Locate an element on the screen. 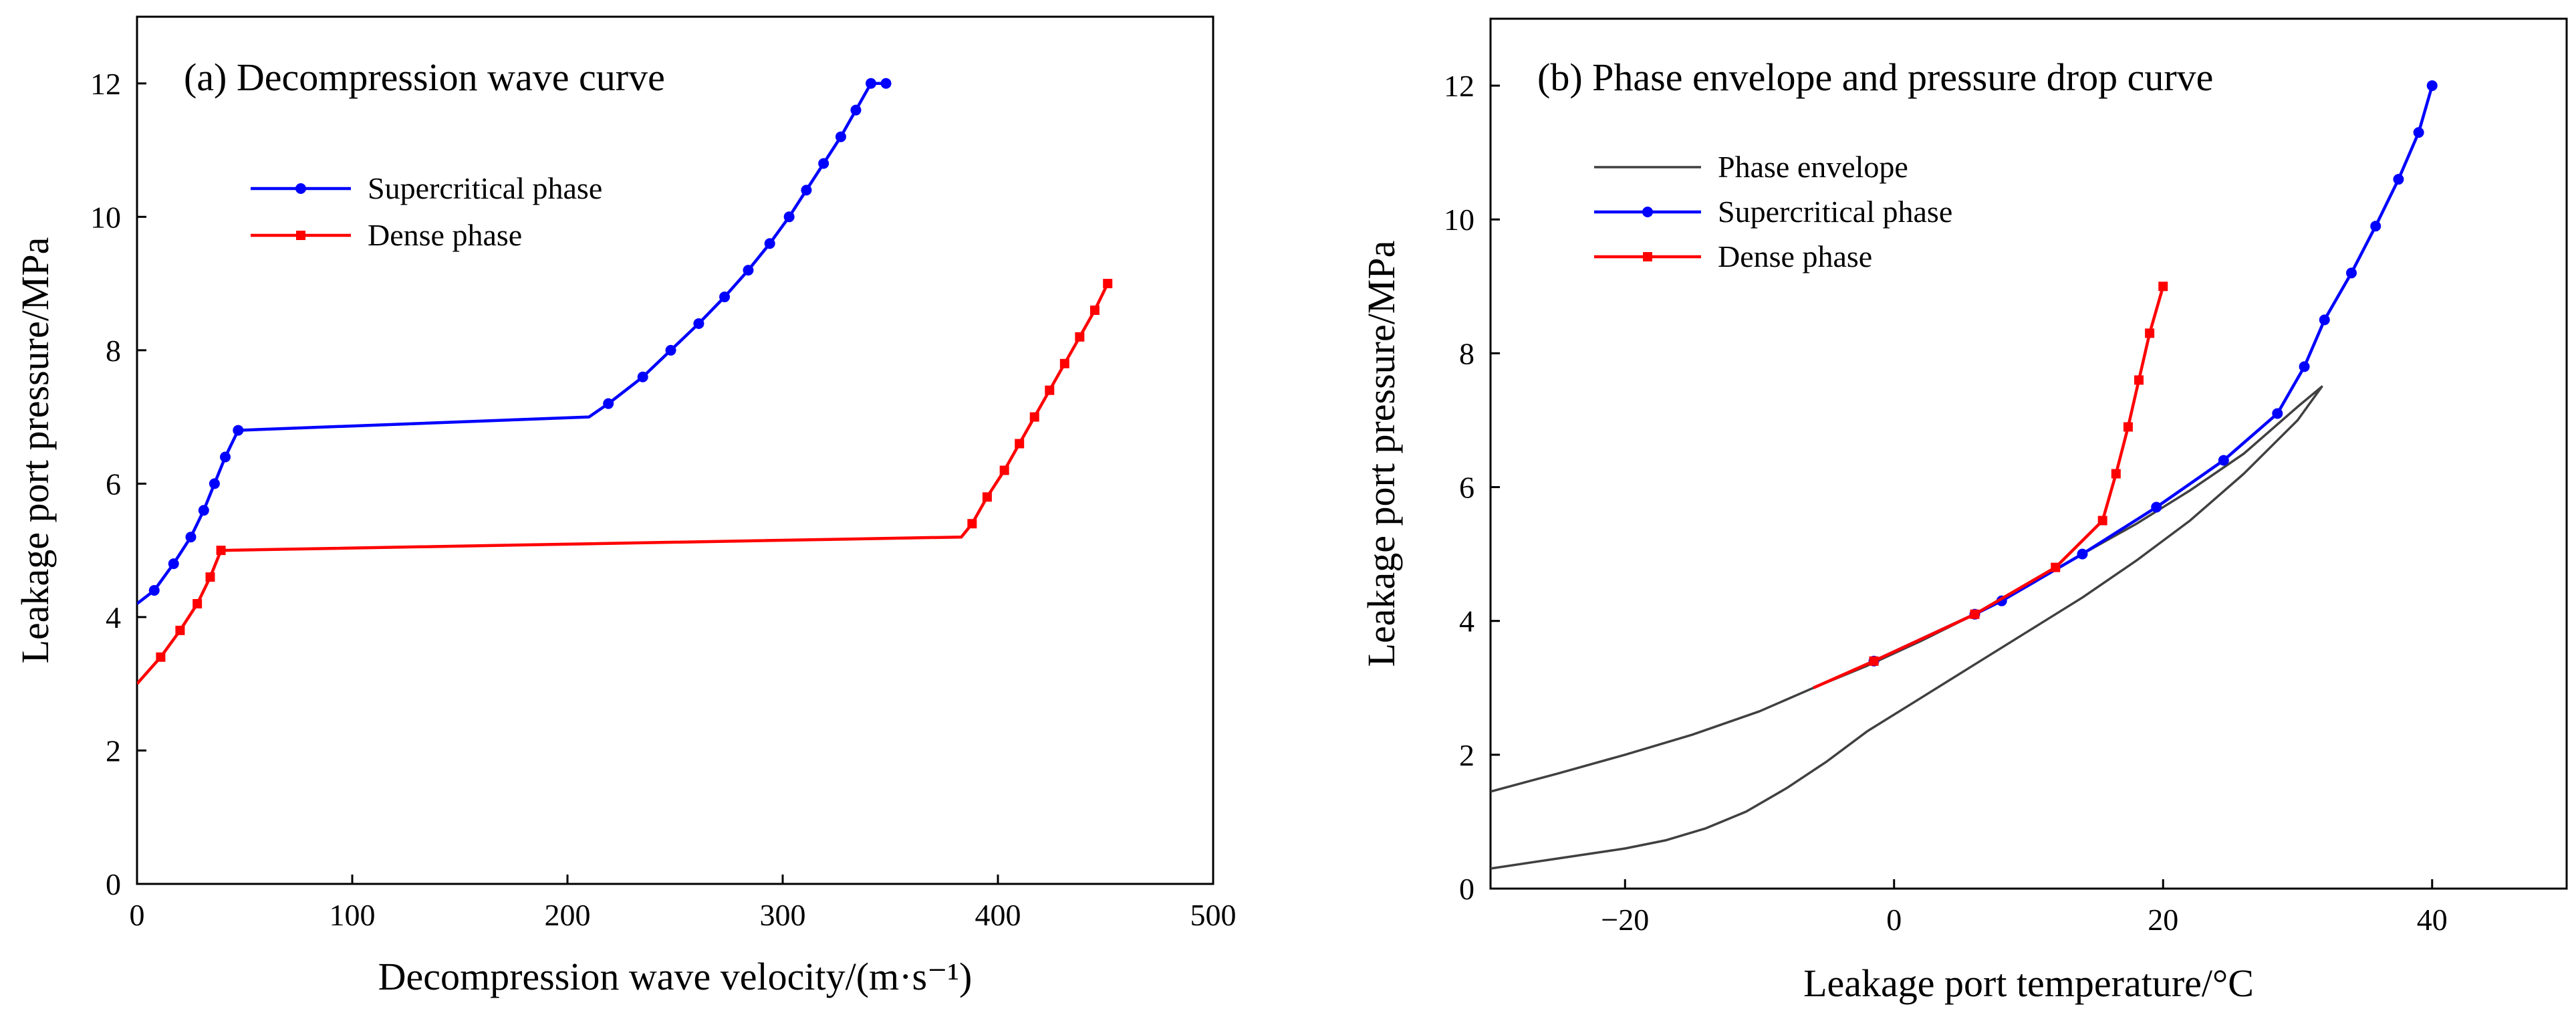 The width and height of the screenshot is (2576, 1029). x-tick-label: 100 is located at coordinates (353, 915).